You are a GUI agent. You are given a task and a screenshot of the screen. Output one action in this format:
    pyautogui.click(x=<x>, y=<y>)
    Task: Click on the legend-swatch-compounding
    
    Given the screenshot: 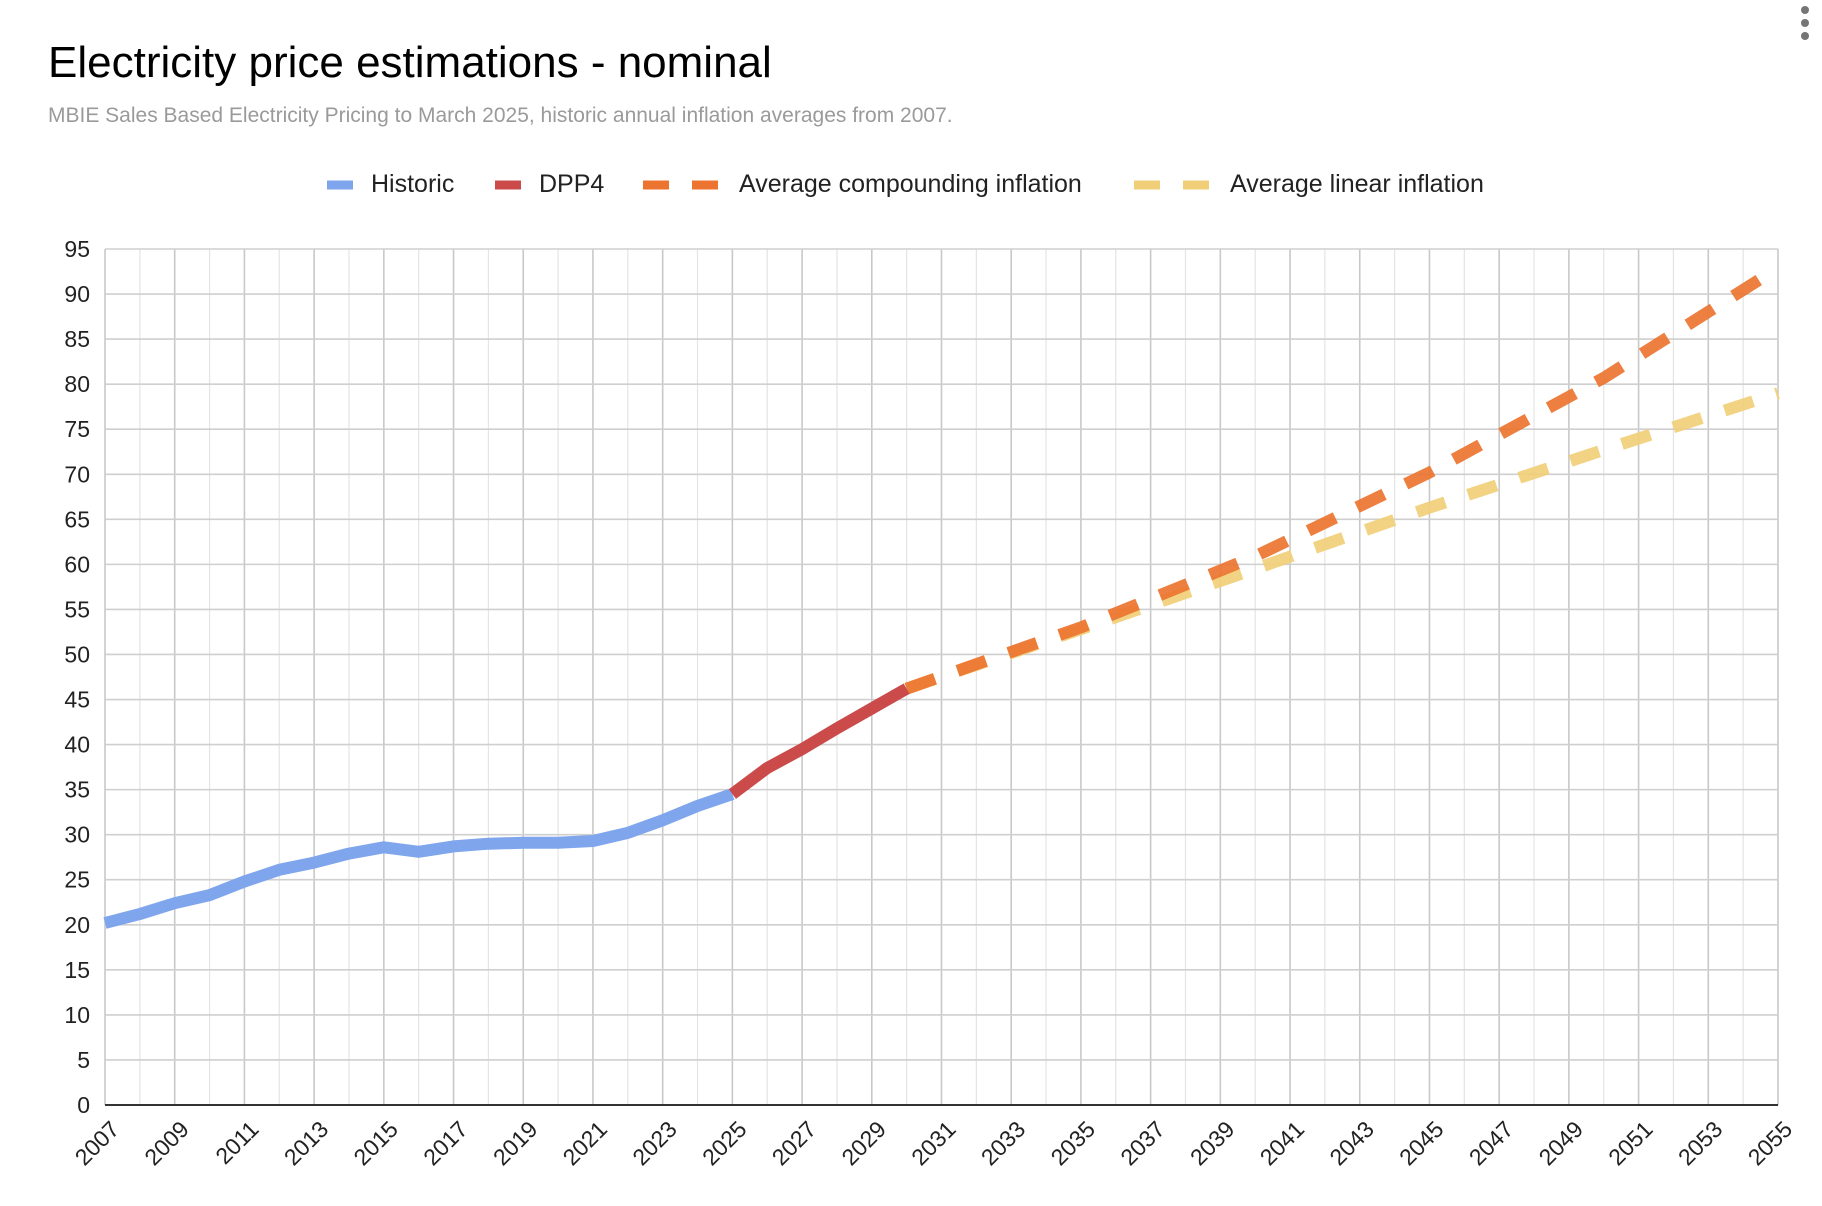 What is the action you would take?
    pyautogui.click(x=680, y=185)
    